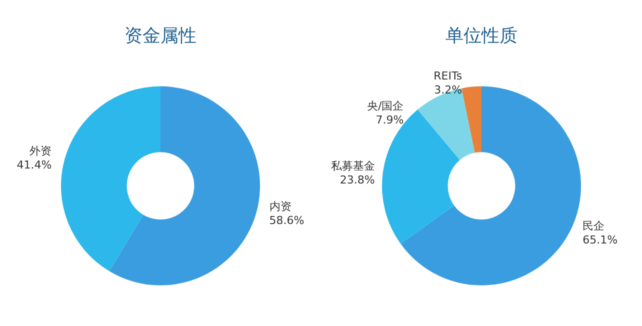 The height and width of the screenshot is (326, 642). Describe the element at coordinates (280, 206) in the screenshot. I see `slice-label: 内资` at that location.